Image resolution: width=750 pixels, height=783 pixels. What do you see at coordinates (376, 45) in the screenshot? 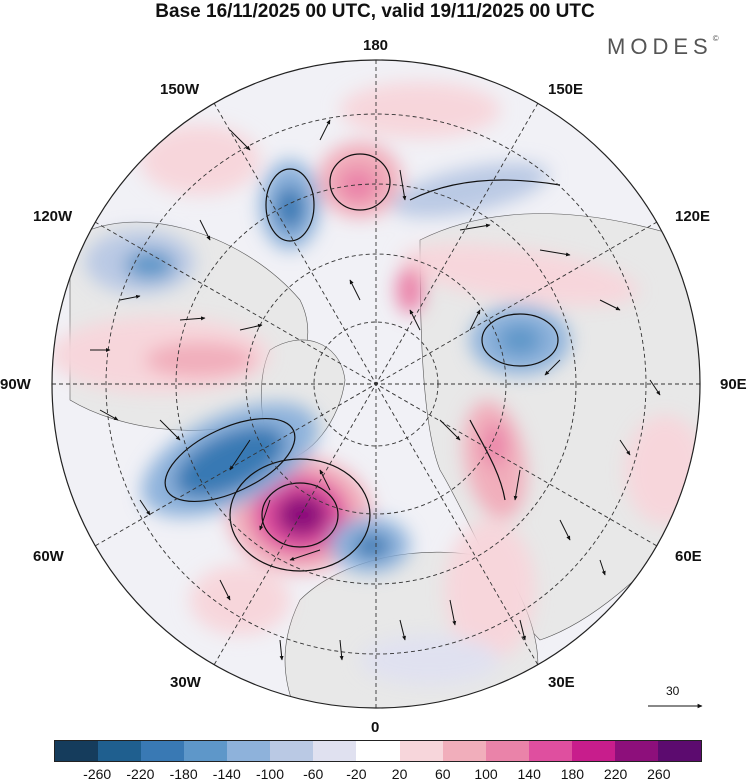
I see `label-180: 180` at bounding box center [376, 45].